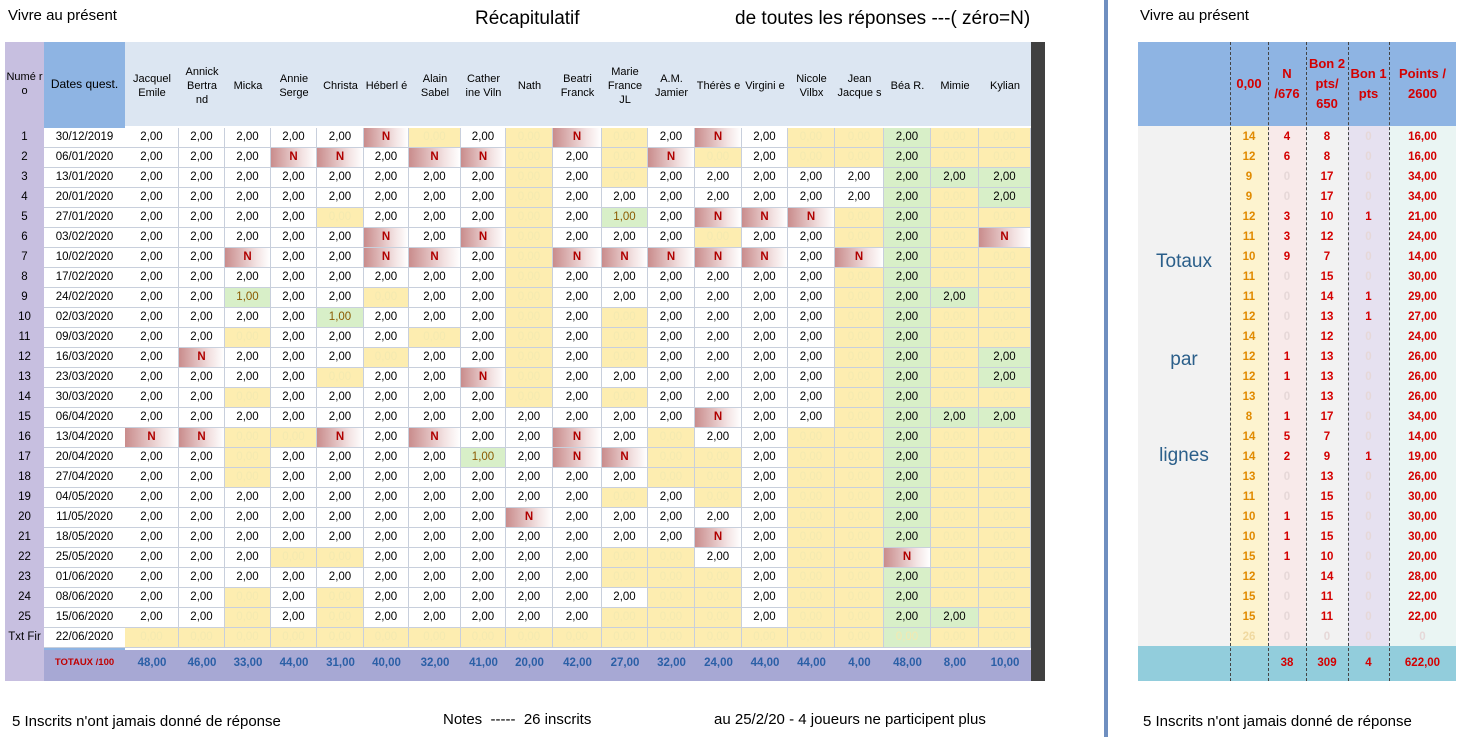 The height and width of the screenshot is (737, 1461). I want to click on total-cell: 40,00, so click(386, 663).